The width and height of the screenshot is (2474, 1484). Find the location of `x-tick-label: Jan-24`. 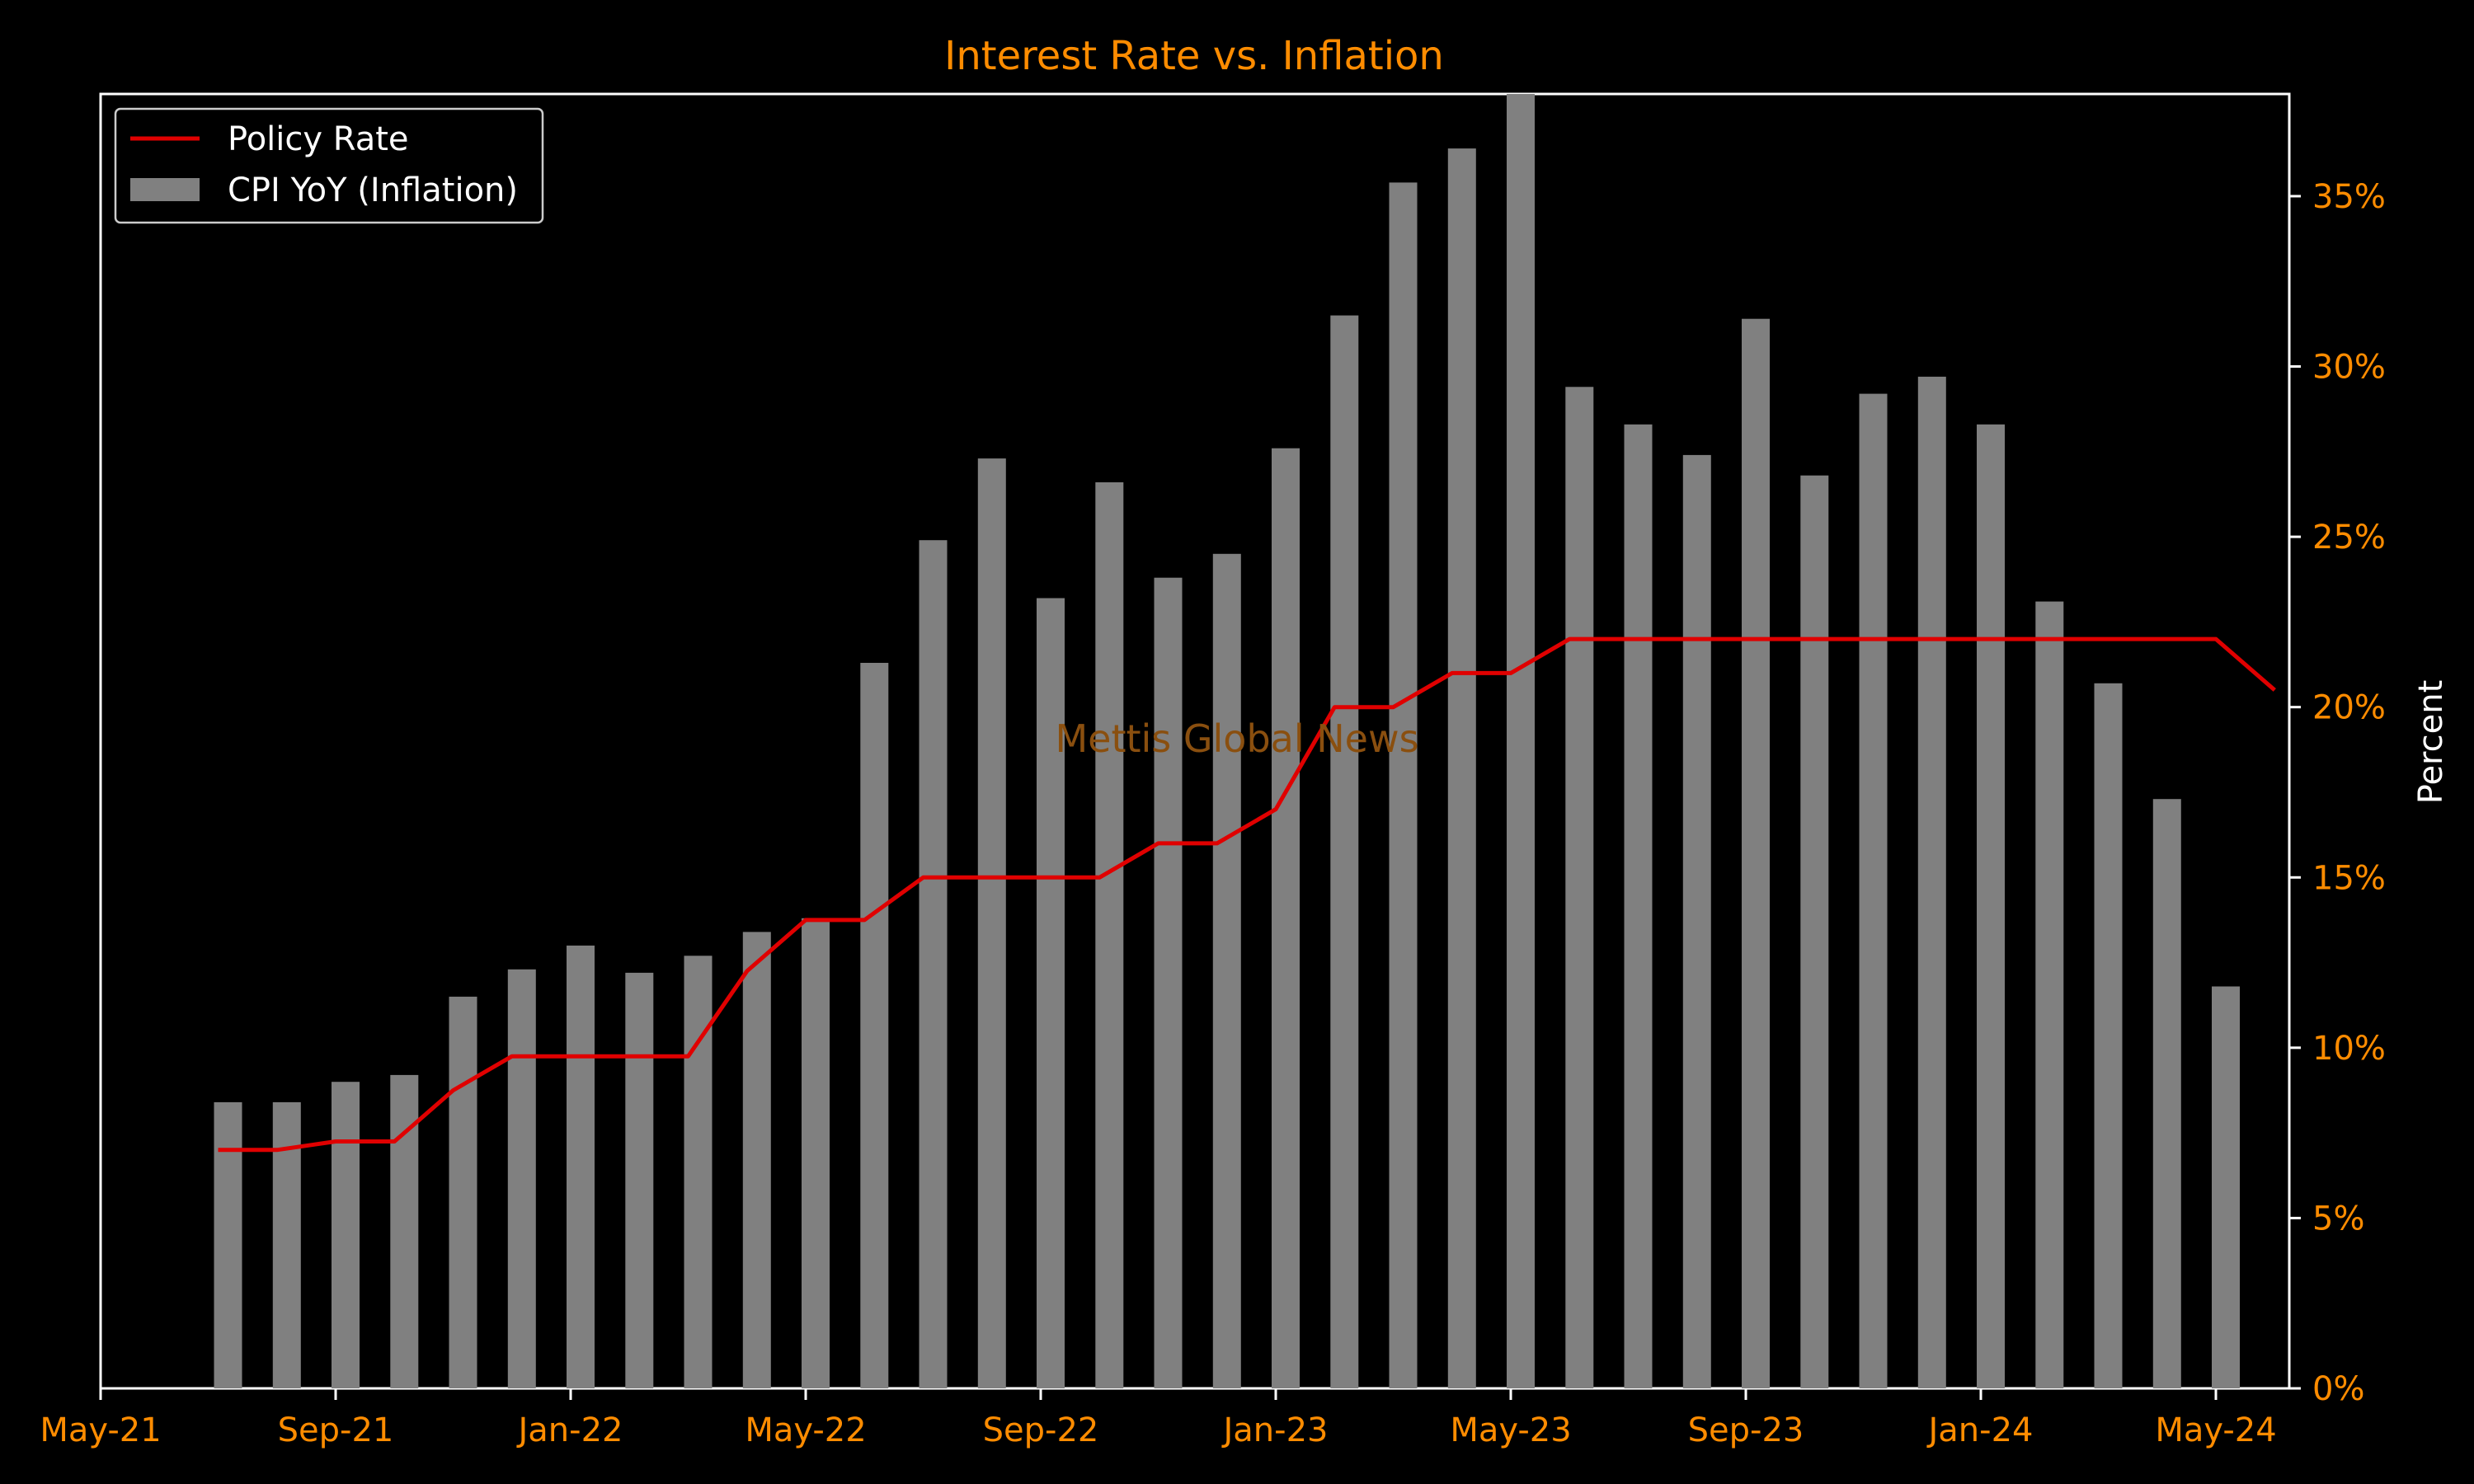

x-tick-label: Jan-24 is located at coordinates (1980, 1430).